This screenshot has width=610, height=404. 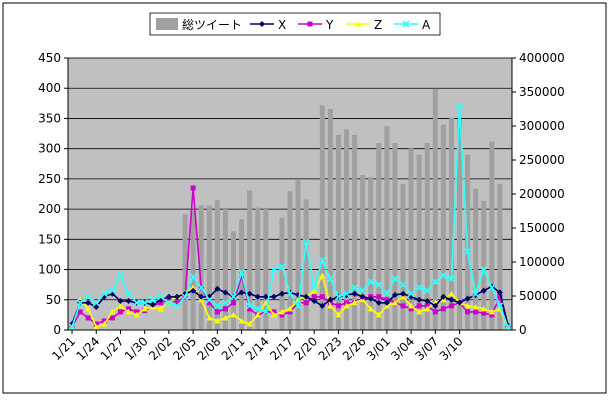 I want to click on legend-label: X, so click(x=282, y=25).